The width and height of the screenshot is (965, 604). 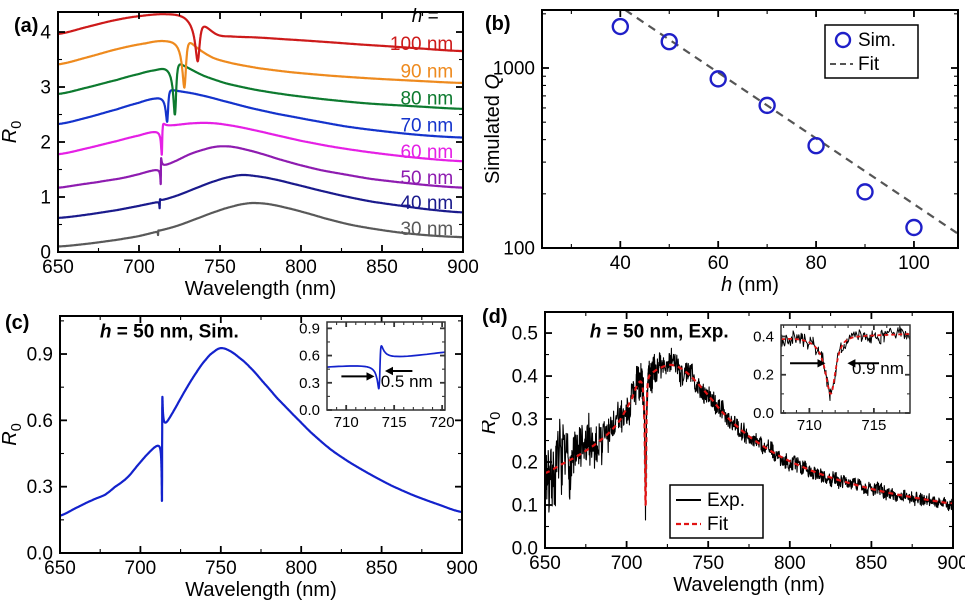 I want to click on x-tick-label: 80, so click(x=816, y=263).